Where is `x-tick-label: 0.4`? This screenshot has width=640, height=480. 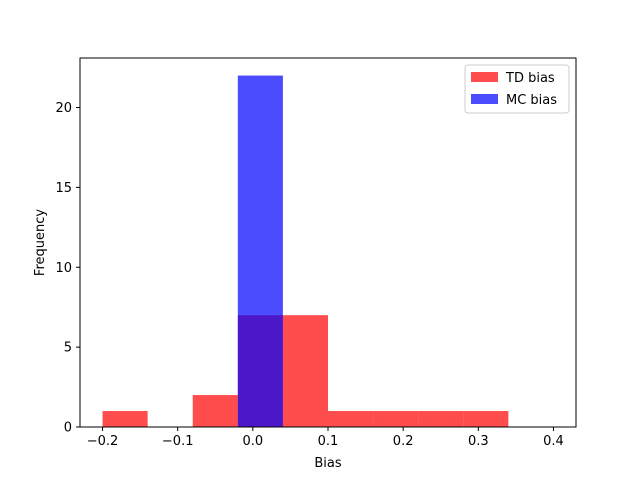 x-tick-label: 0.4 is located at coordinates (553, 441).